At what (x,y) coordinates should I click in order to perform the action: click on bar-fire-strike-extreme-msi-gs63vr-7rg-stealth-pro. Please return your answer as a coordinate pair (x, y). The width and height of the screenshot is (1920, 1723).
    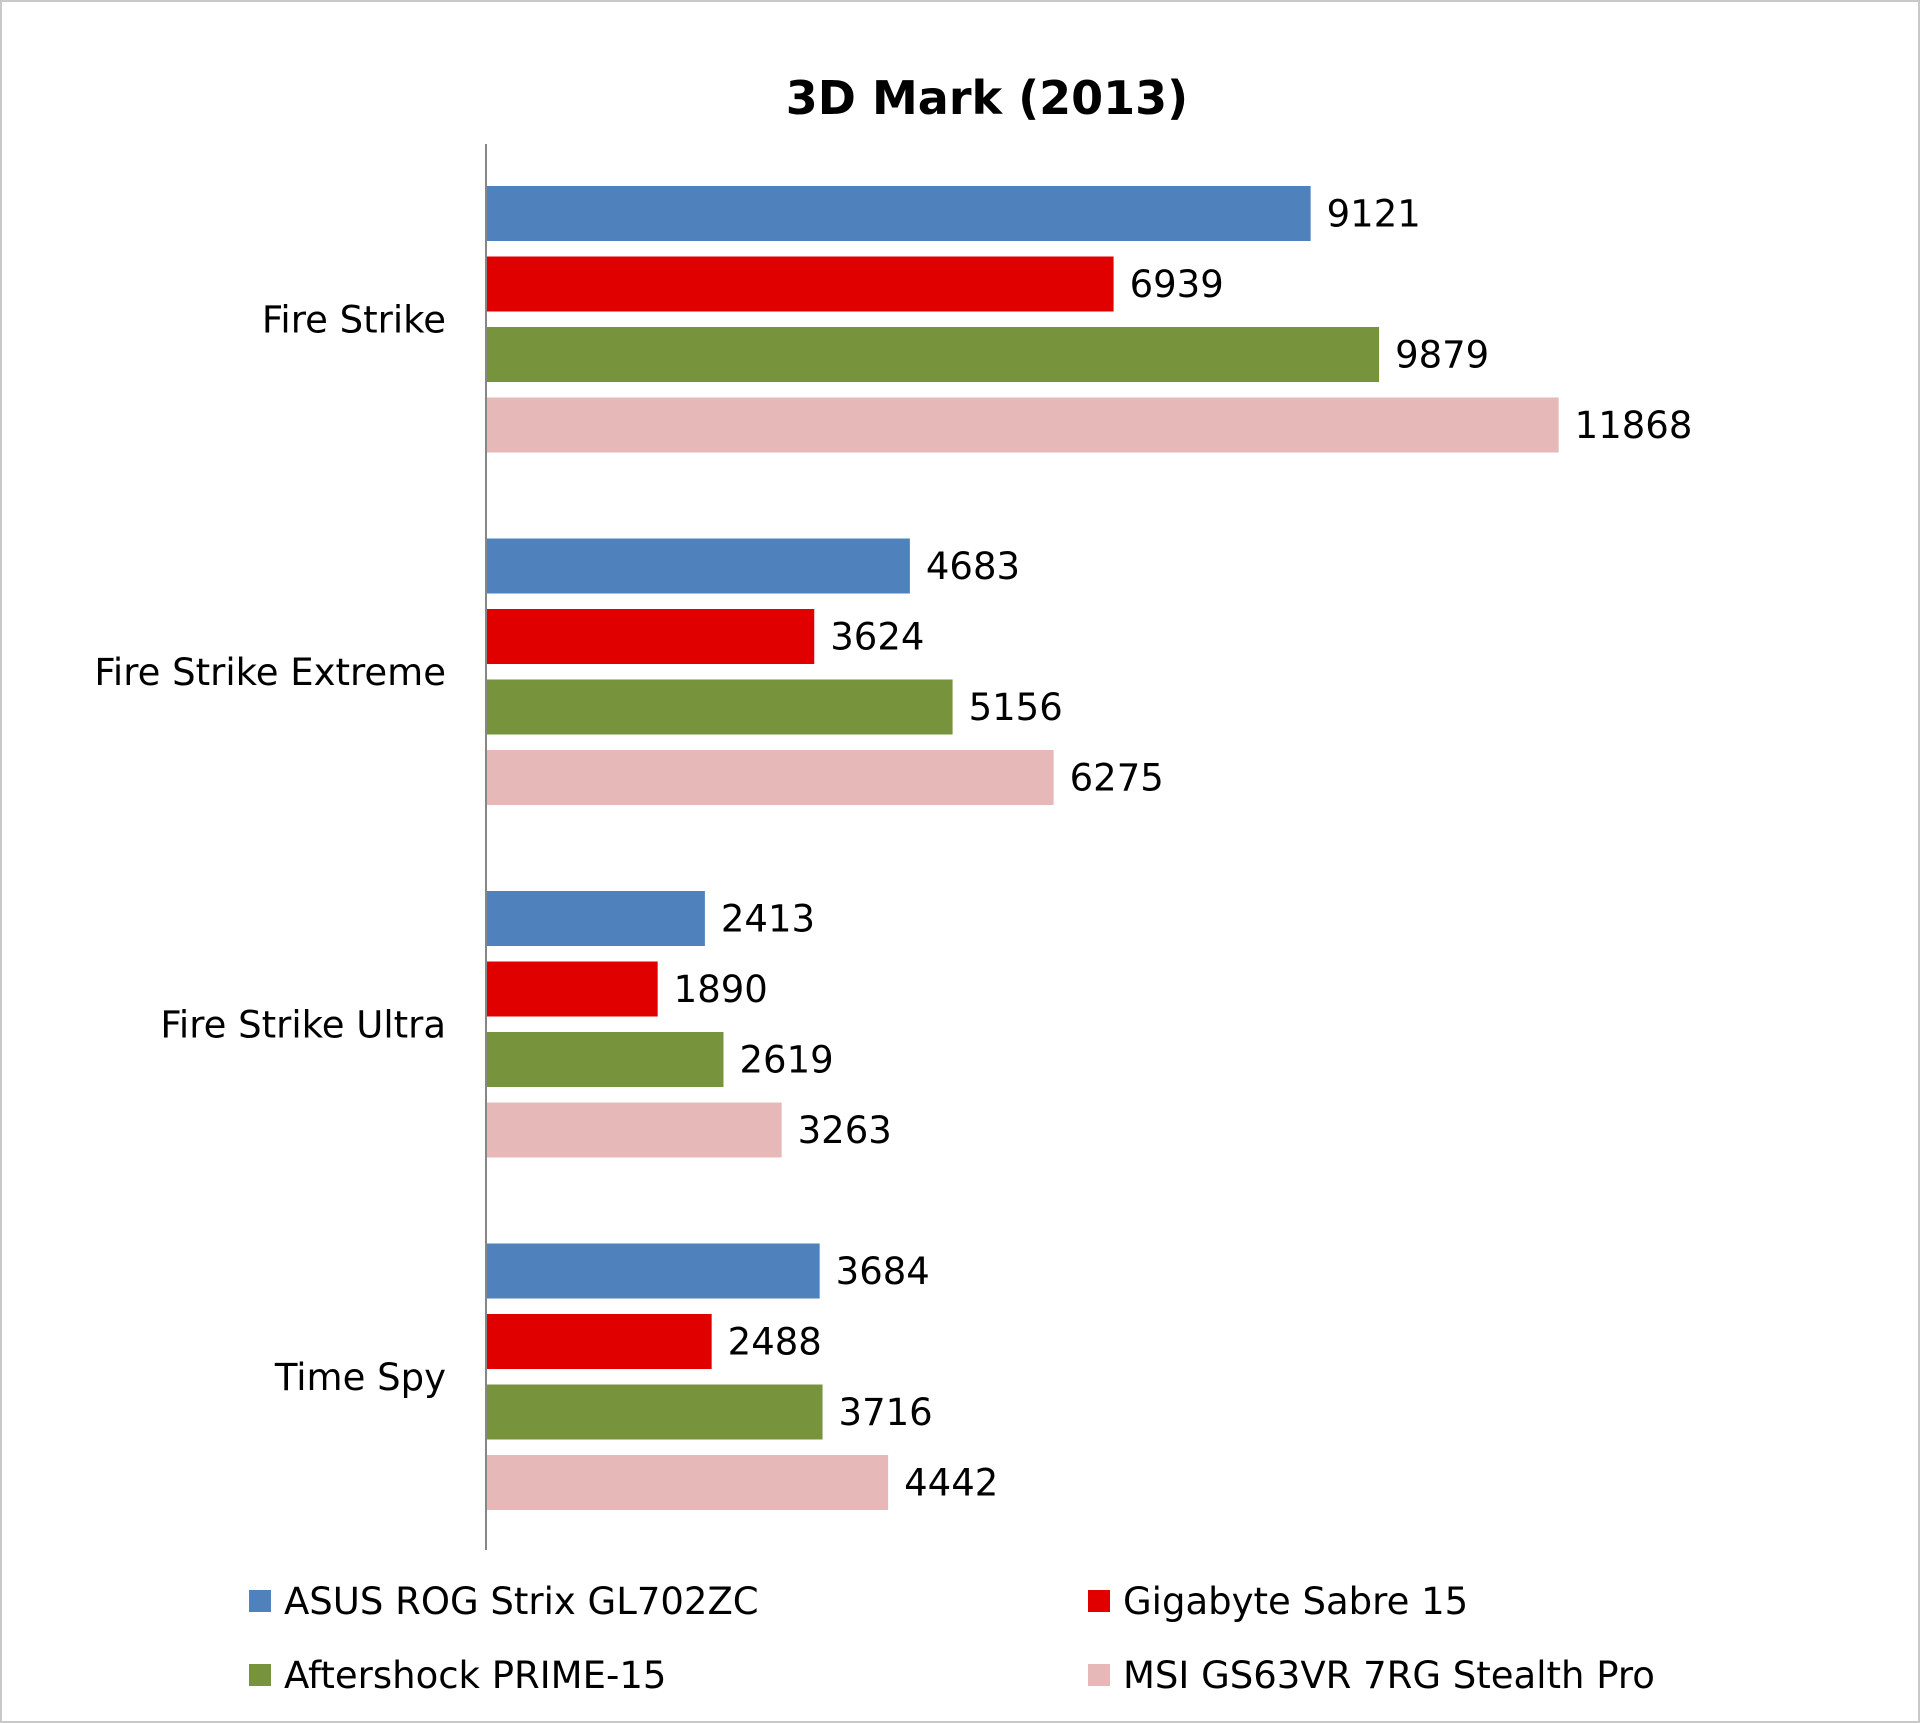
    Looking at the image, I should click on (770, 777).